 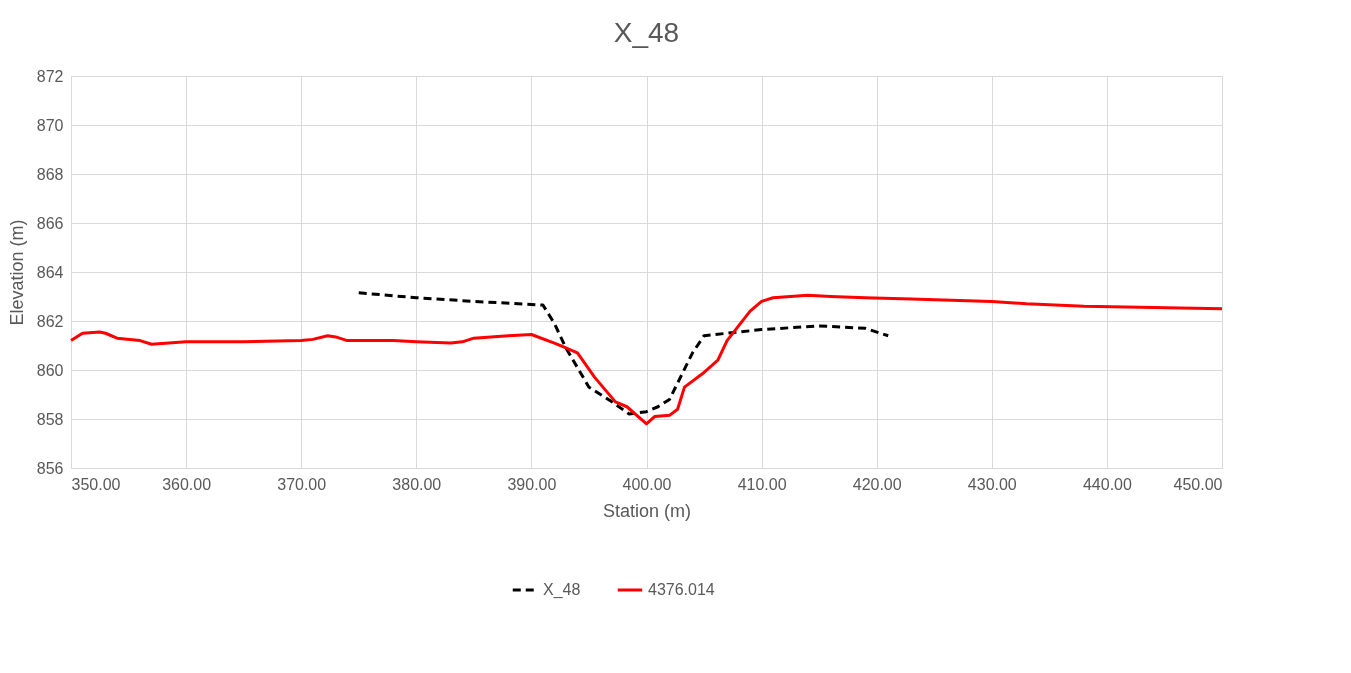 I want to click on y-tick-label: 862, so click(x=50, y=321).